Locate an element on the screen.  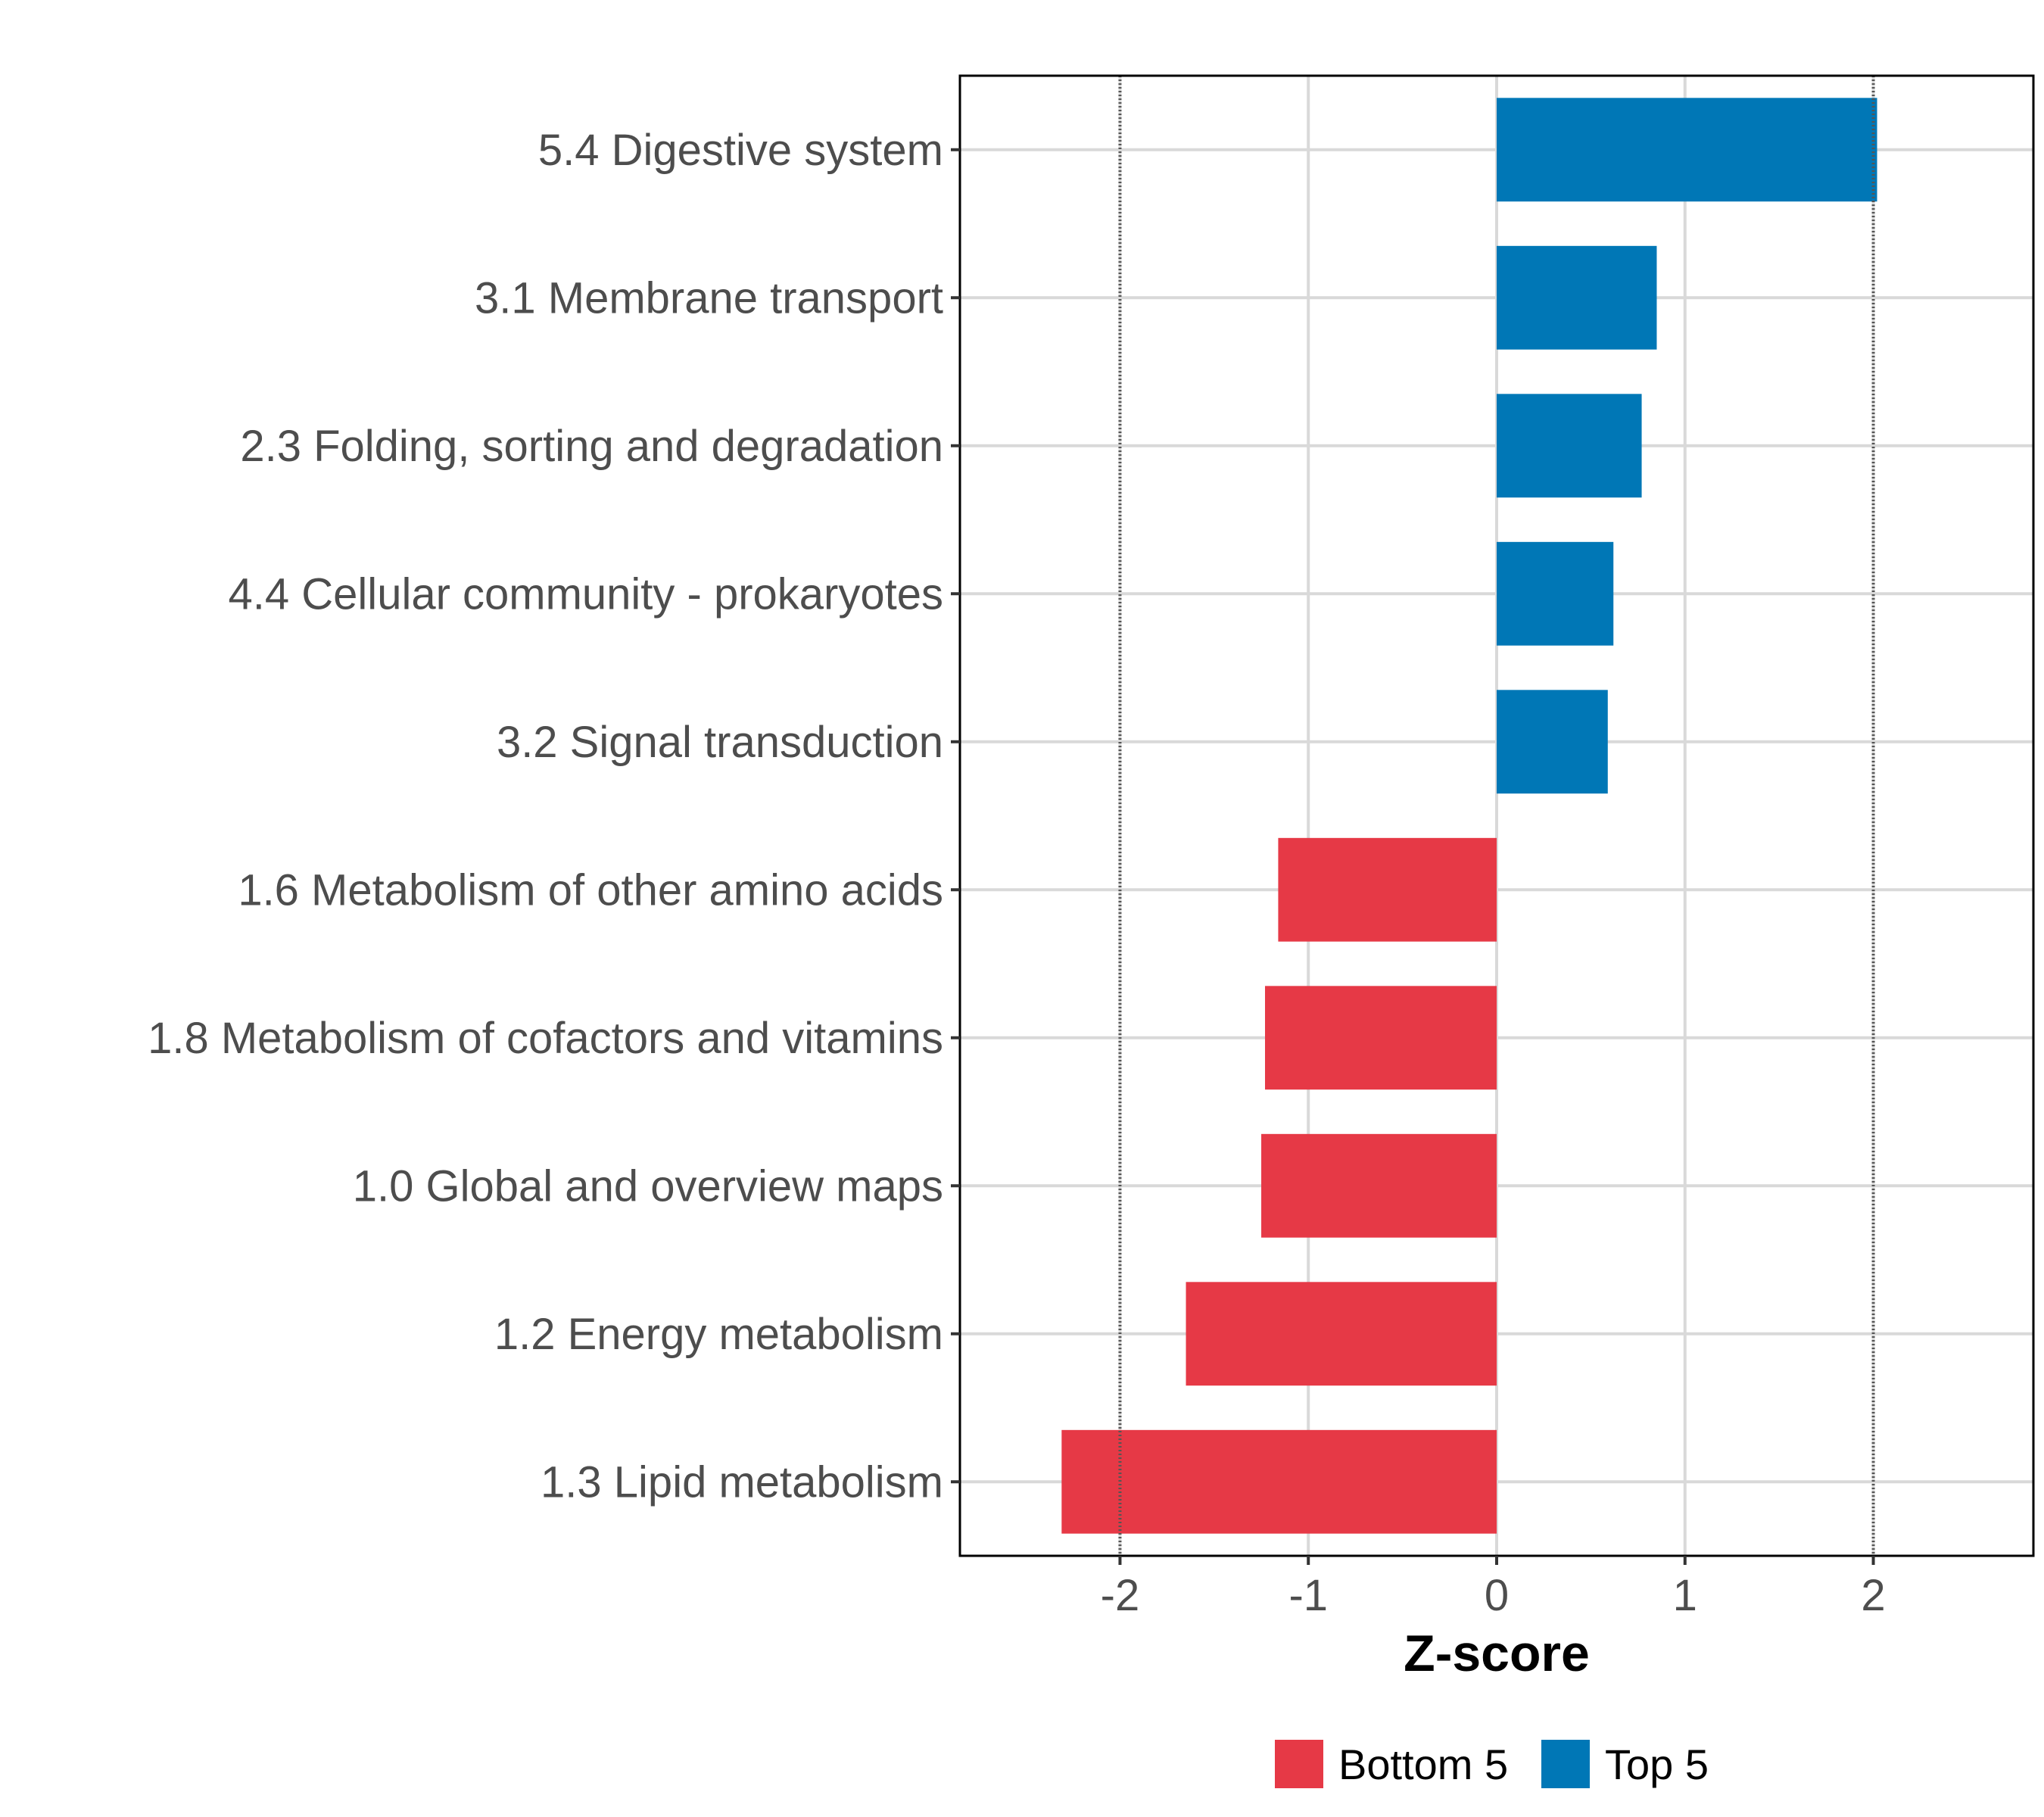
category-label: 1.0 Global and overview maps is located at coordinates (648, 1186).